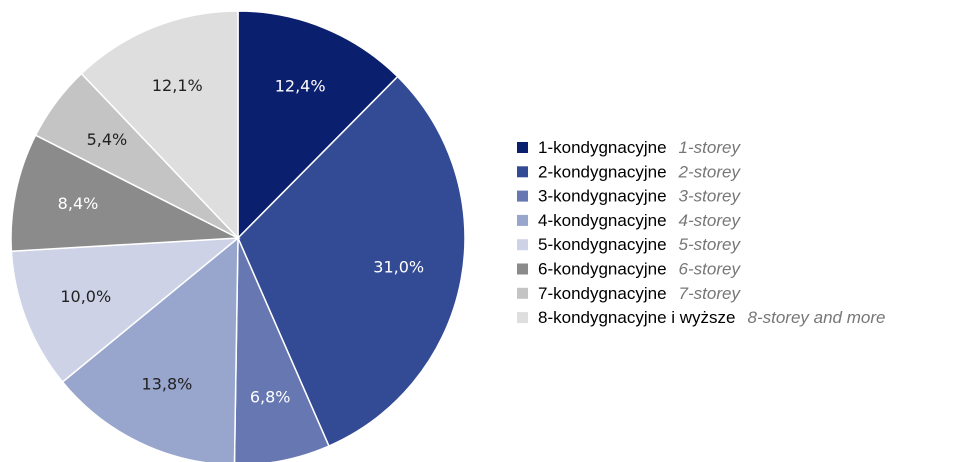 The image size is (971, 462). What do you see at coordinates (602, 245) in the screenshot?
I see `legend-name: 5-kondygnacyjne` at bounding box center [602, 245].